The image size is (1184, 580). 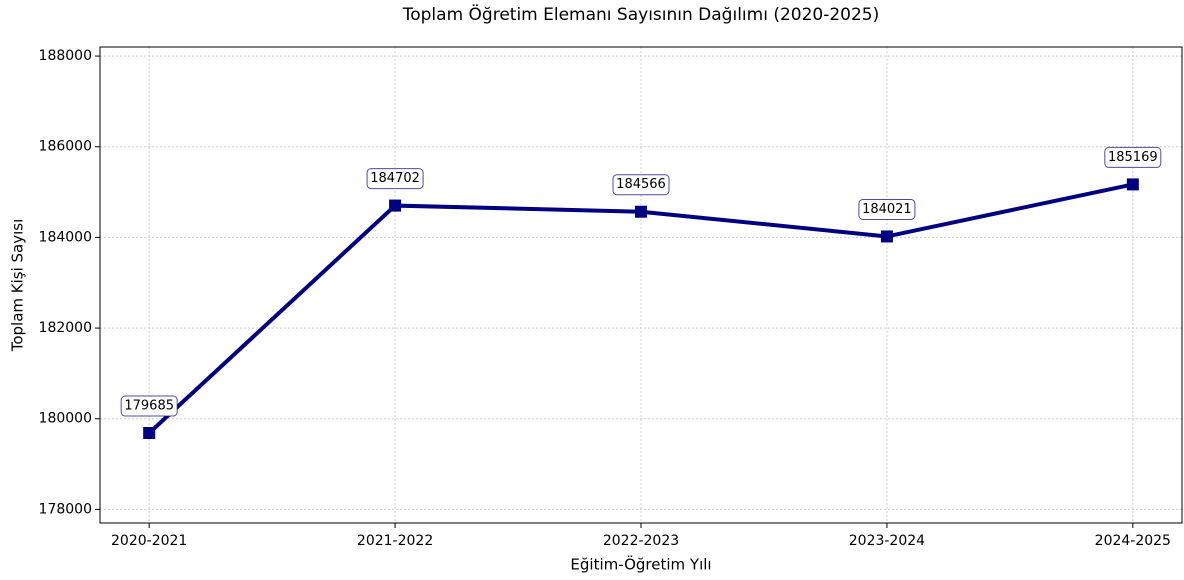 What do you see at coordinates (65, 56) in the screenshot?
I see `y-tick-label: 188000` at bounding box center [65, 56].